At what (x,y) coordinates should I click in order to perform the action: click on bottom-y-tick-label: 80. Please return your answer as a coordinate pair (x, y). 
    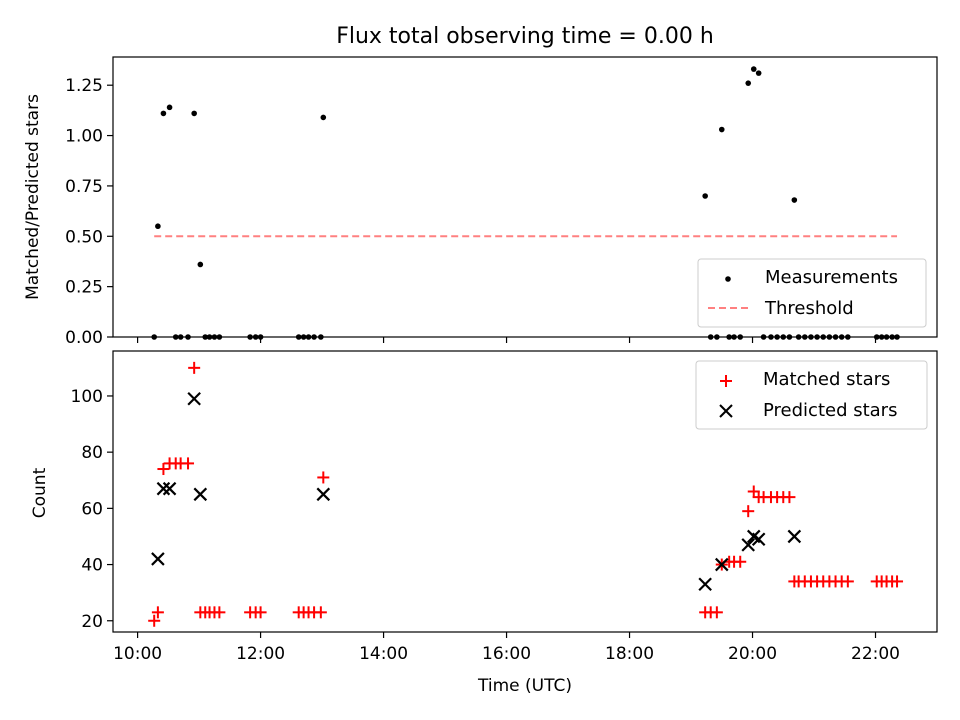
    Looking at the image, I should click on (92, 453).